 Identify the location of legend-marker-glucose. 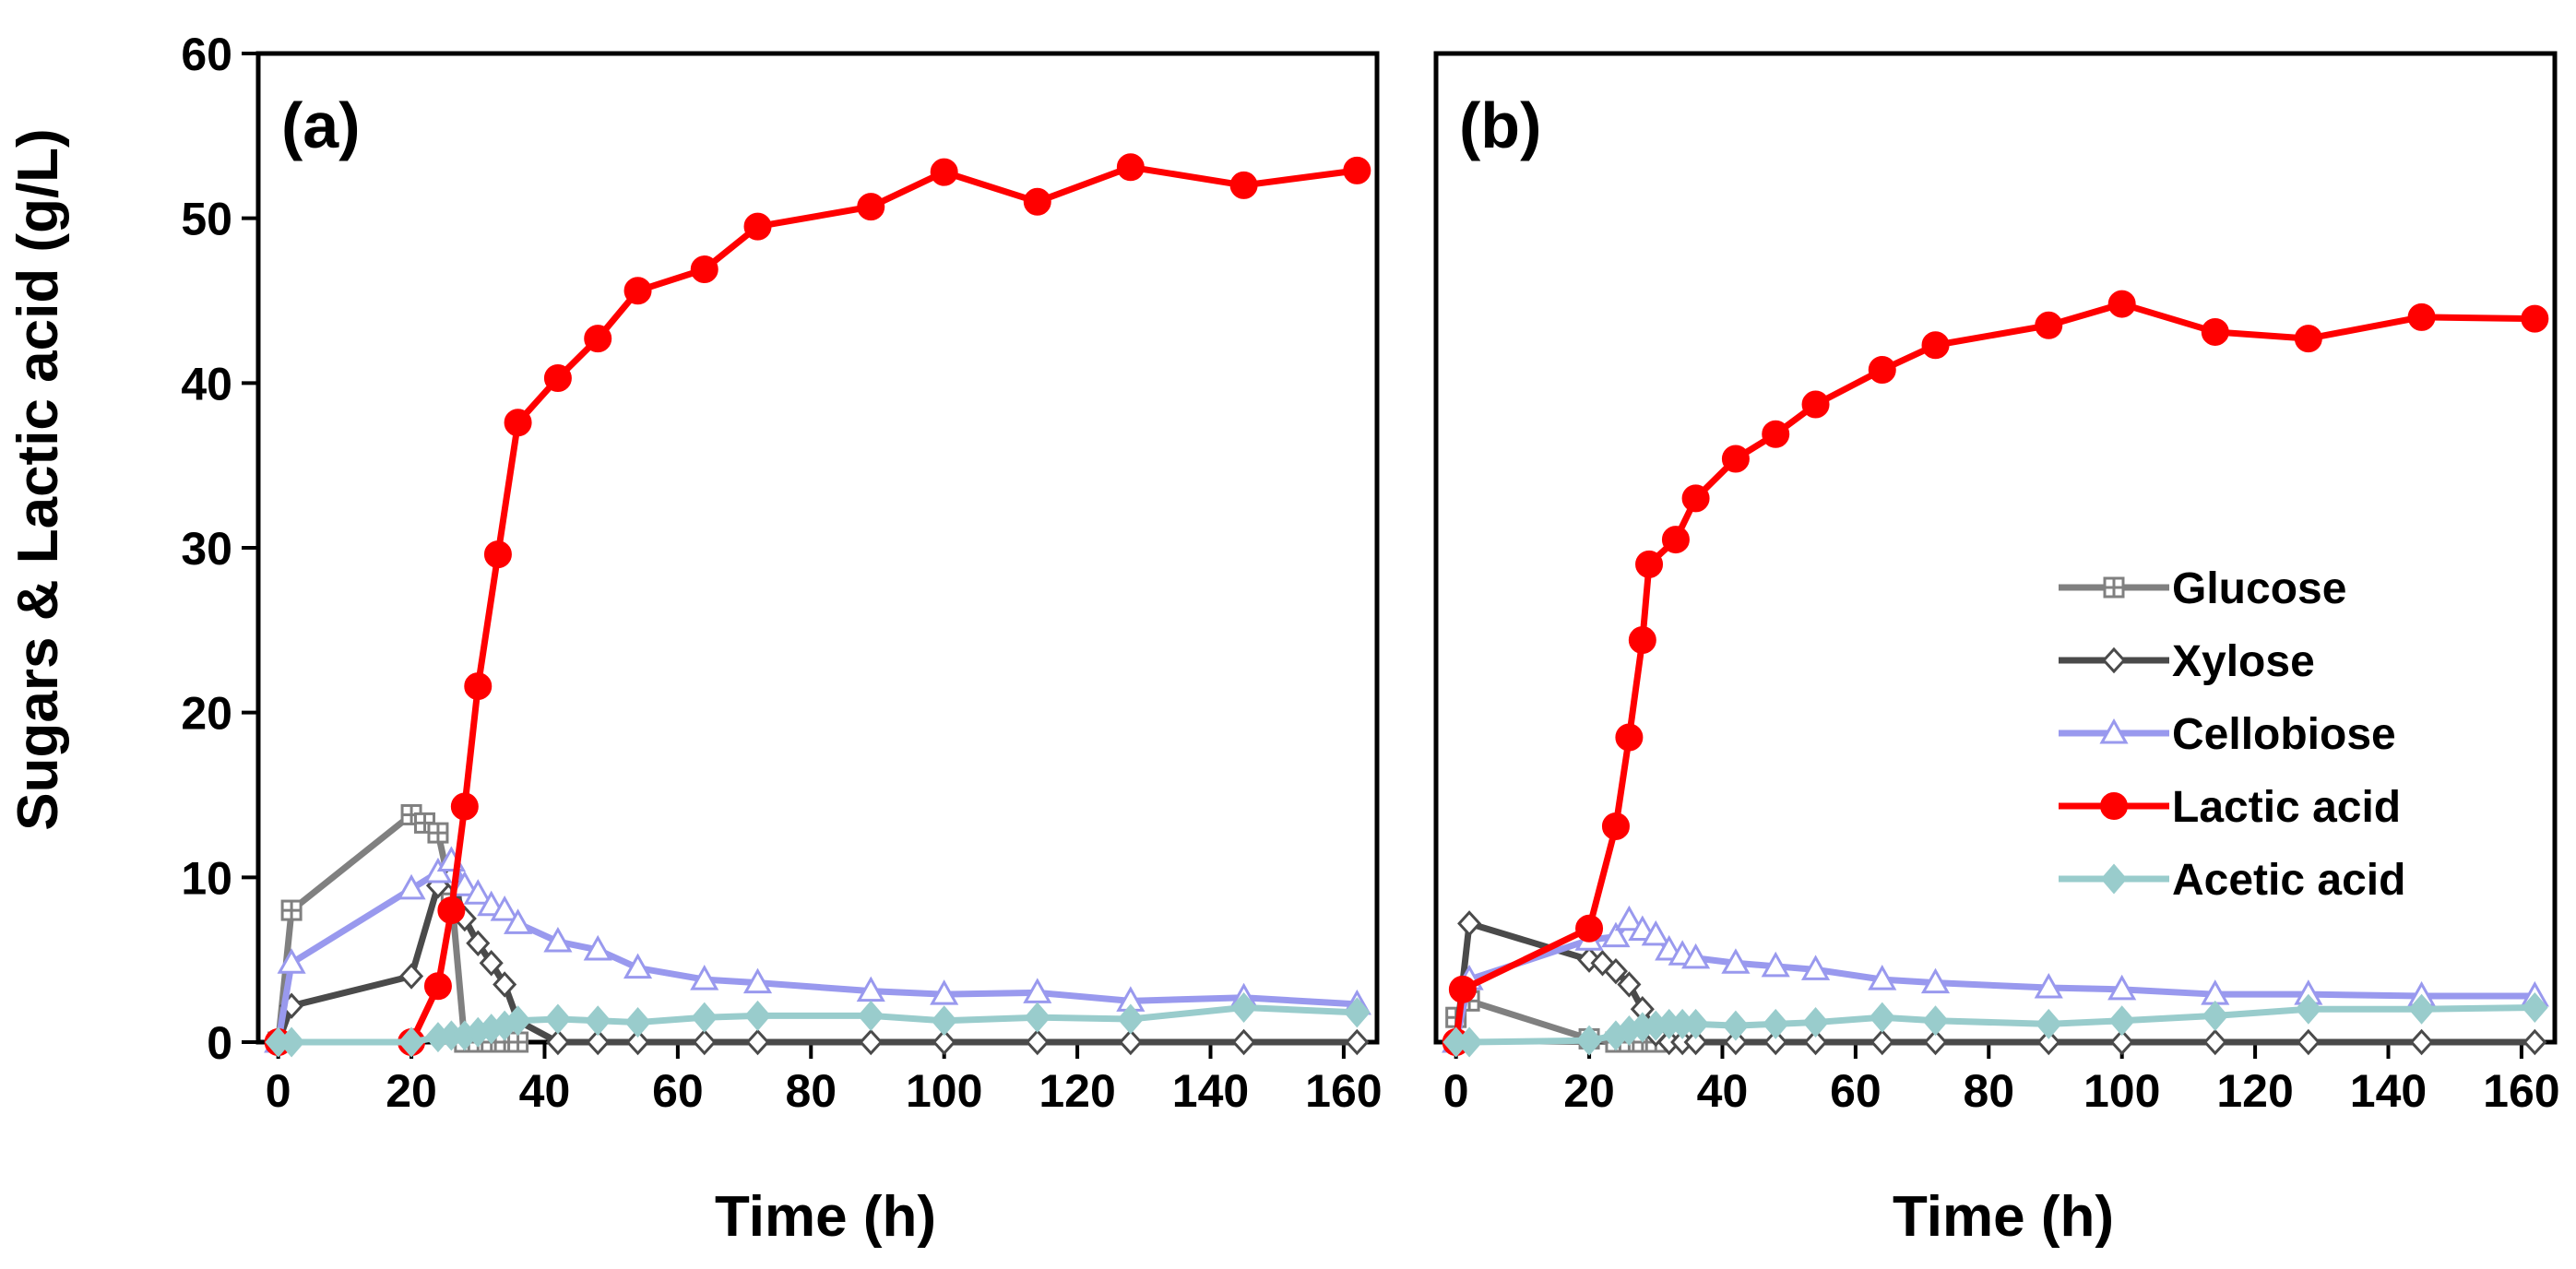
(2114, 587).